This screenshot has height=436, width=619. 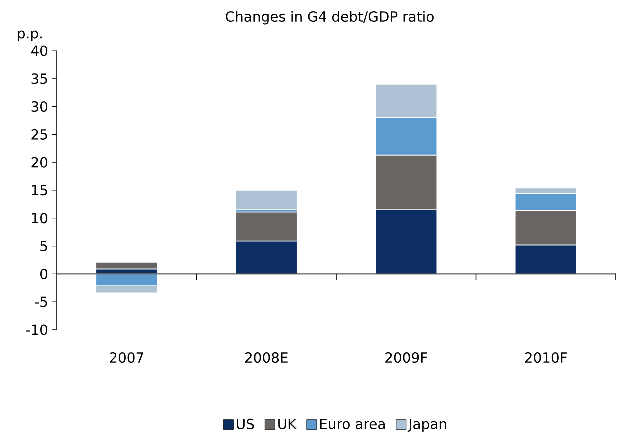 What do you see at coordinates (330, 18) in the screenshot?
I see `chart-title: Changes in G4 debt/GDP ratio` at bounding box center [330, 18].